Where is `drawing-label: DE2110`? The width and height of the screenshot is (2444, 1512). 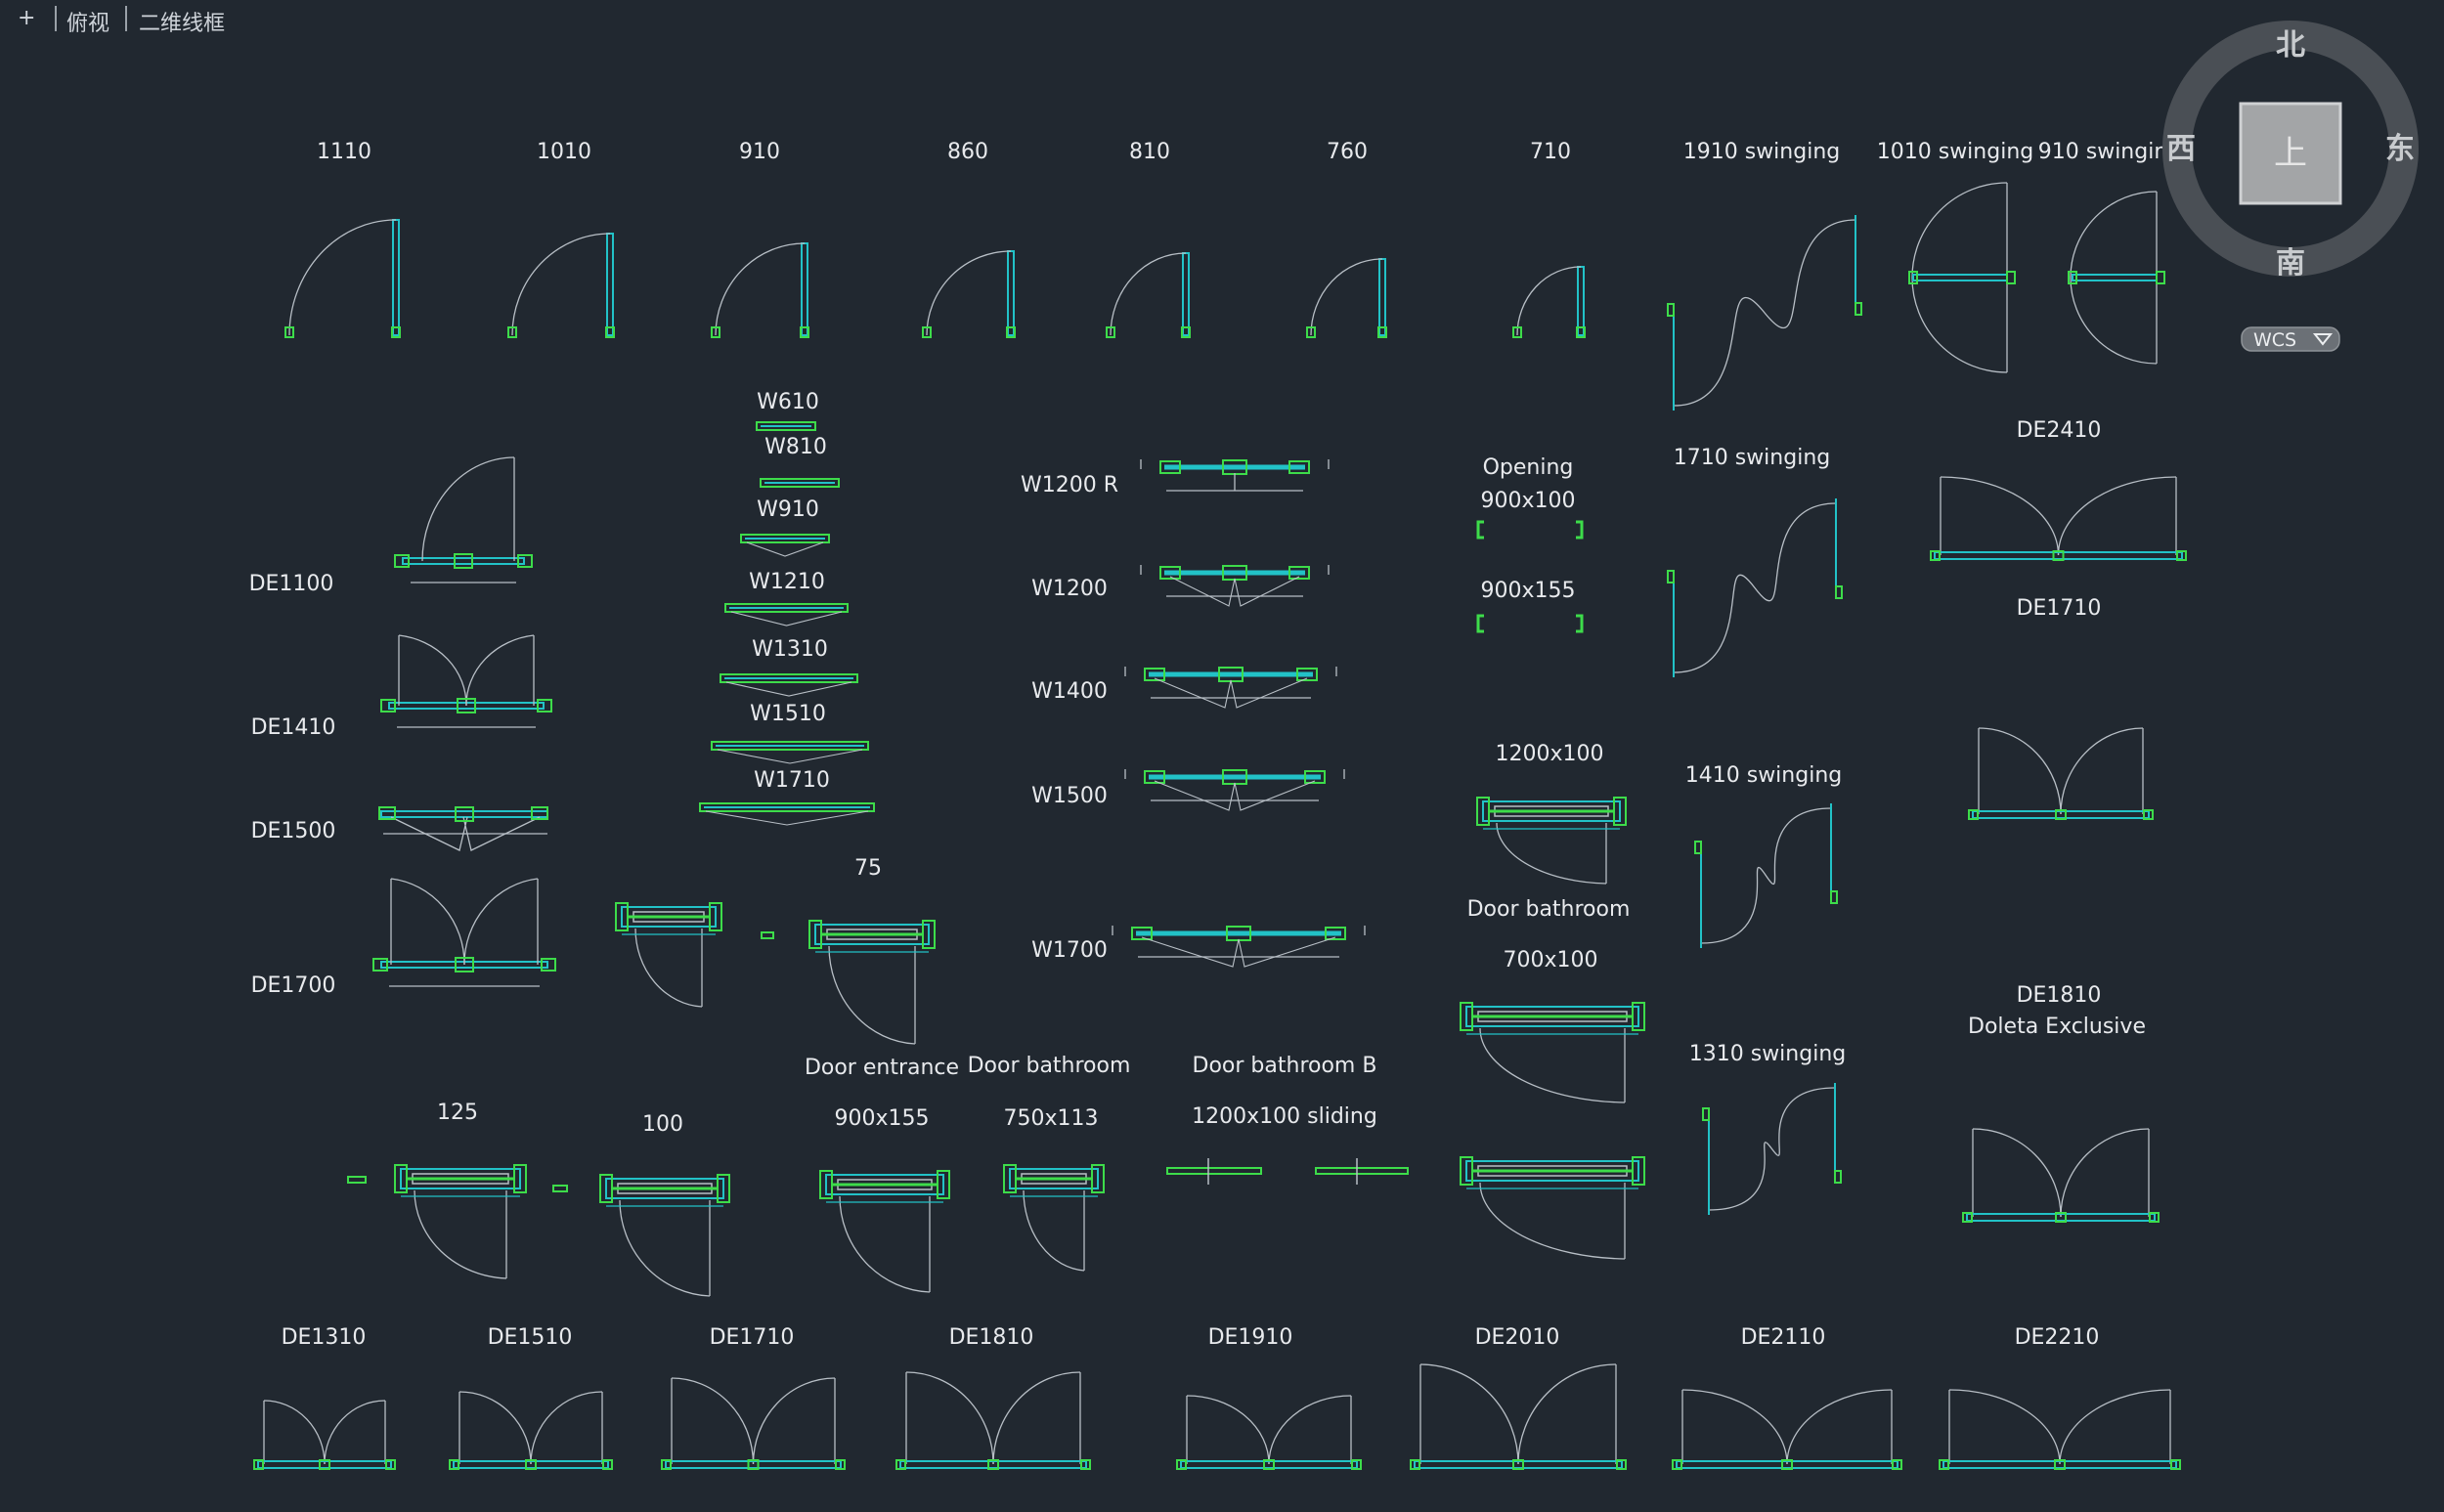
drawing-label: DE2110 is located at coordinates (1783, 1337).